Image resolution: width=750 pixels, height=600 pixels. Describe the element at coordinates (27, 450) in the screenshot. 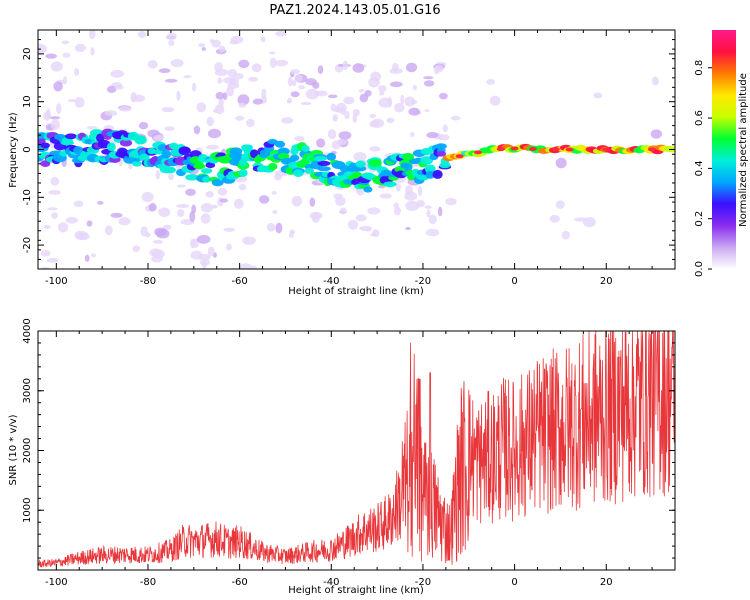

I see `snr-y-tick-label: 2000` at that location.